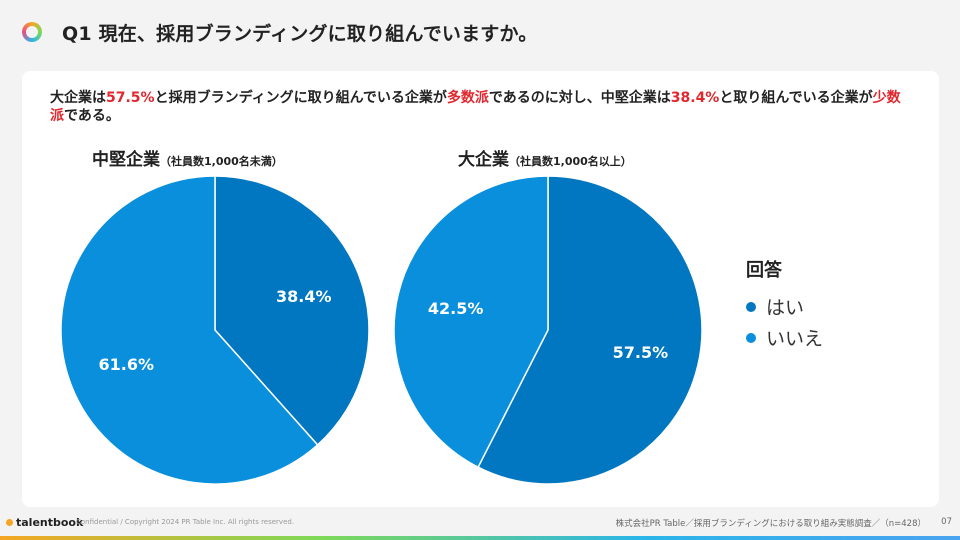 This screenshot has width=960, height=540. What do you see at coordinates (695, 98) in the screenshot?
I see `summary-highlight-mid: 38.4%` at bounding box center [695, 98].